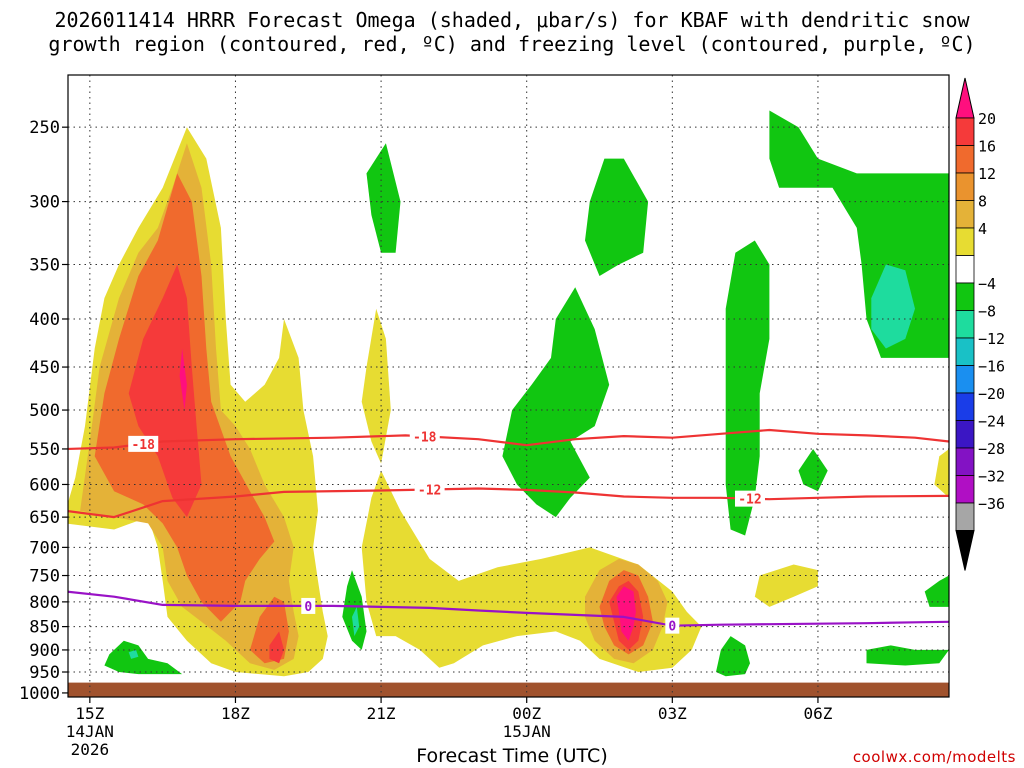 This screenshot has height=768, width=1024. Describe the element at coordinates (44, 411) in the screenshot. I see `y-tick-label-500: 500` at that location.